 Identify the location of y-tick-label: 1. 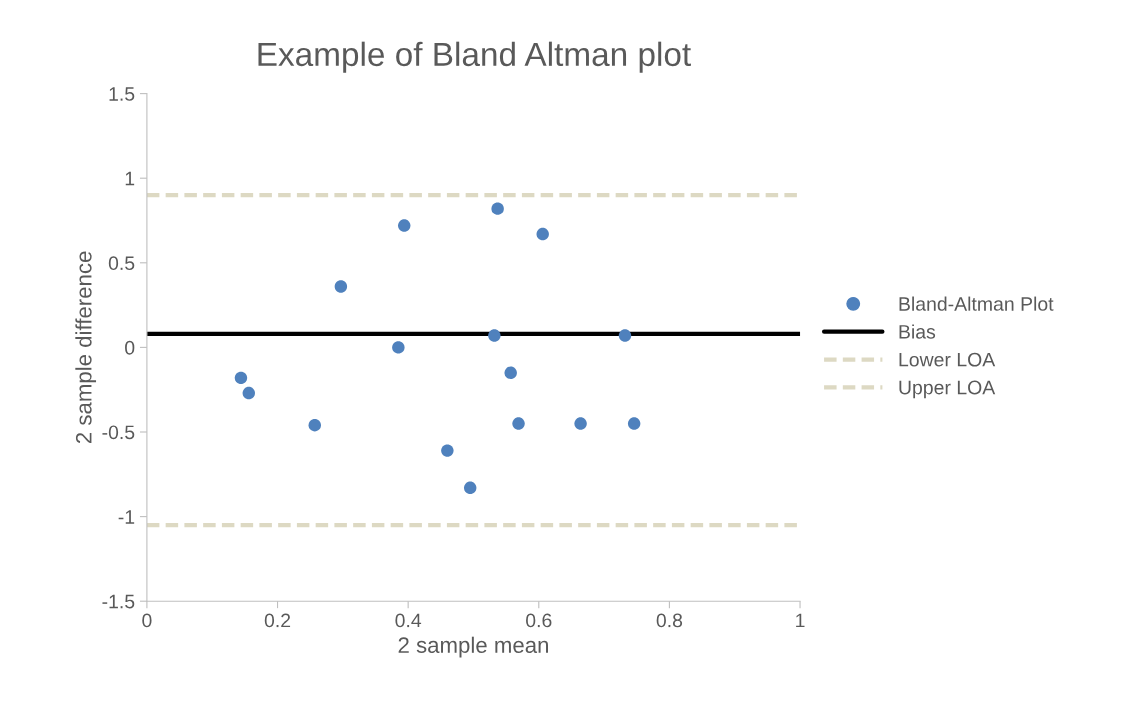
(130, 178).